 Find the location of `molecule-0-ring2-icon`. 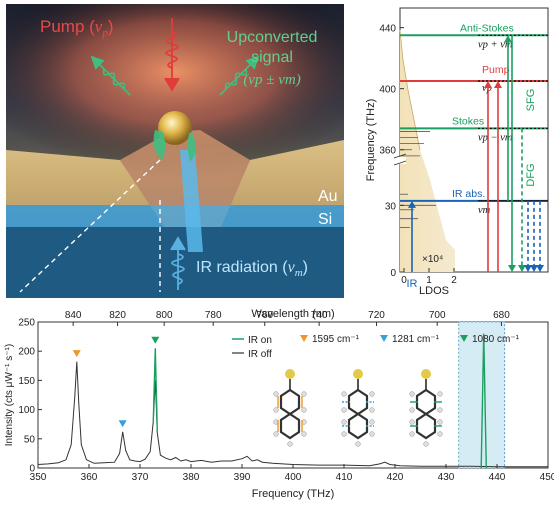

molecule-0-ring2-icon is located at coordinates (290, 426).